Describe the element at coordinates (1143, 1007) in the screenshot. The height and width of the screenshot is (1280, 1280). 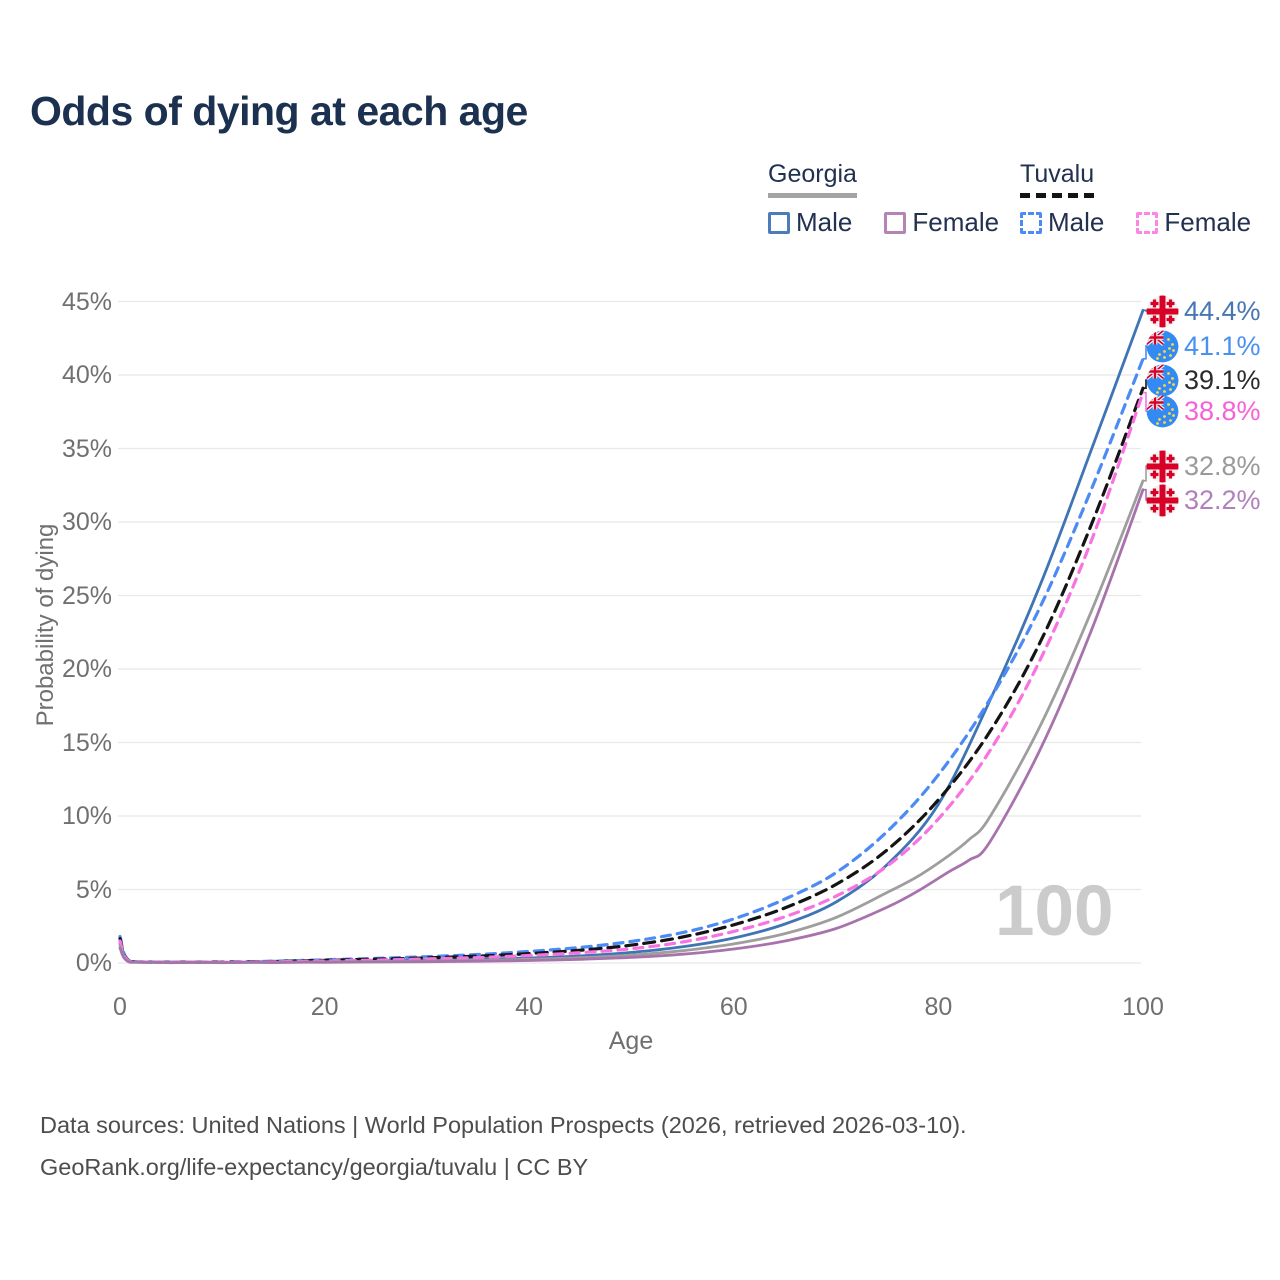
I see `x-tick-label: 100` at that location.